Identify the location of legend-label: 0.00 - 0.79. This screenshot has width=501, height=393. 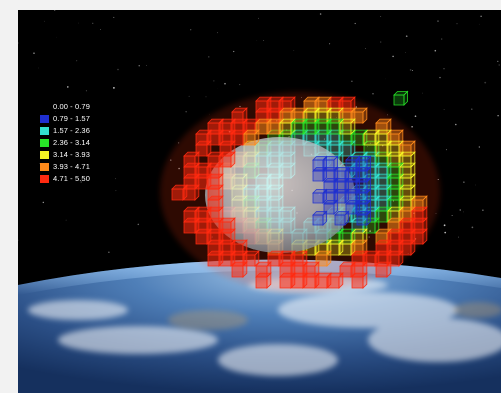
(71, 106).